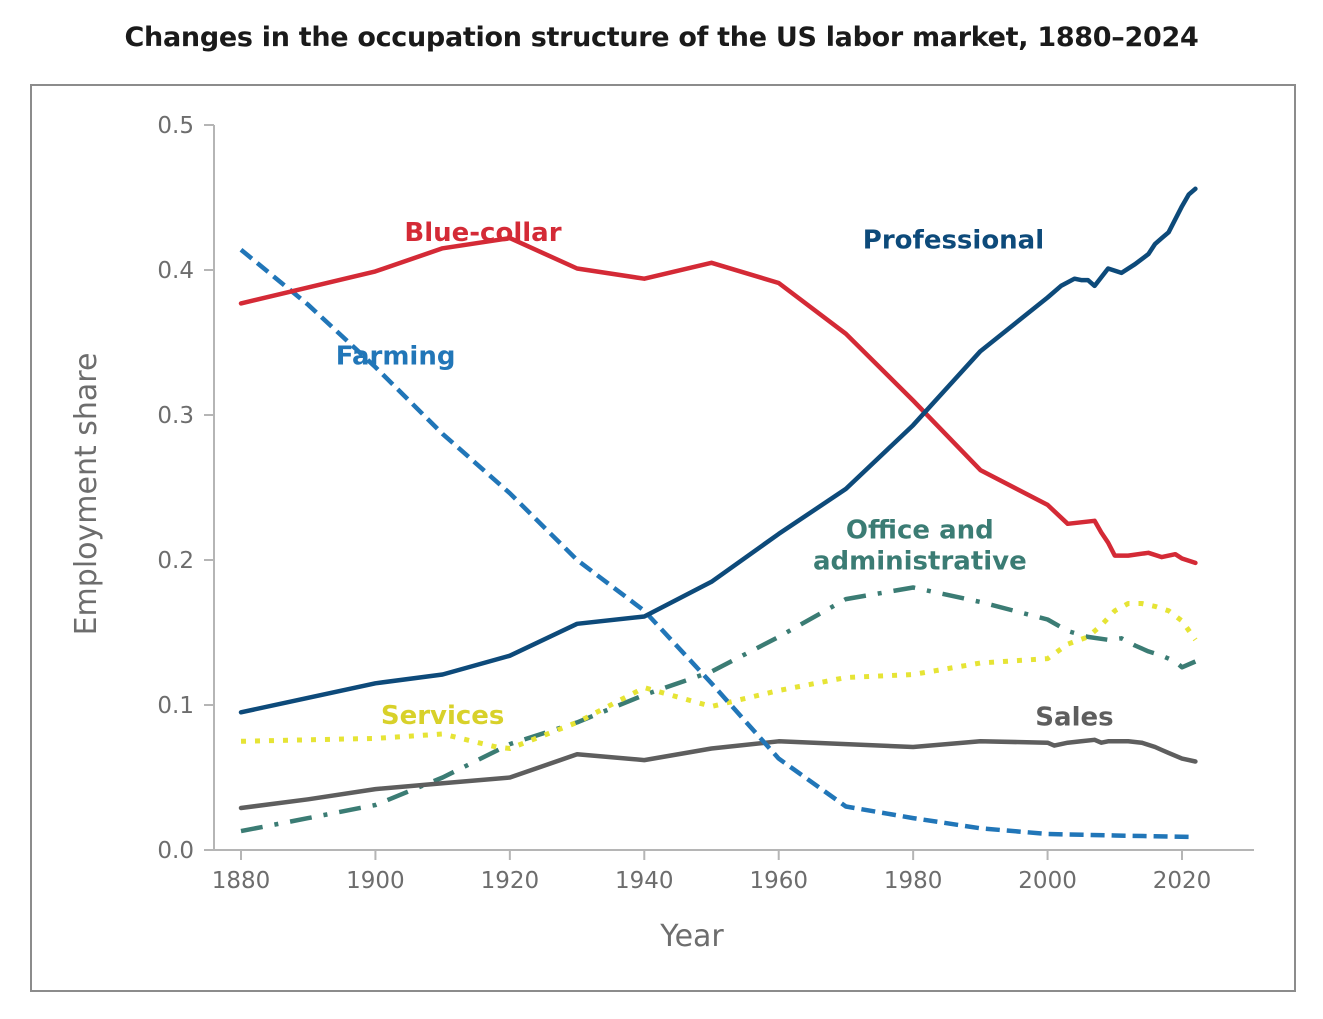  I want to click on x-tick-label: 1980, so click(913, 881).